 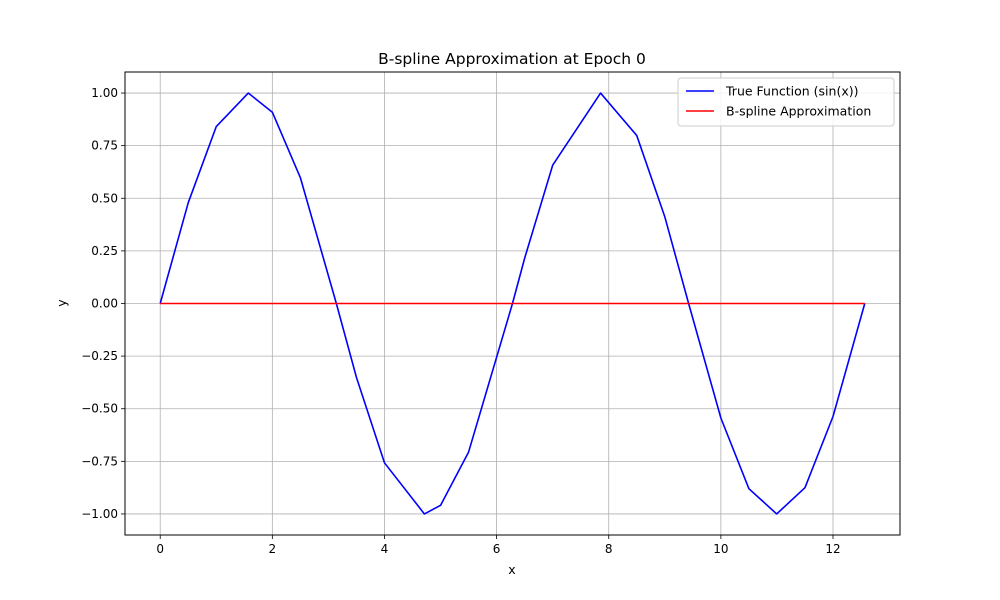 What do you see at coordinates (61, 303) in the screenshot?
I see `y-axis-label: y` at bounding box center [61, 303].